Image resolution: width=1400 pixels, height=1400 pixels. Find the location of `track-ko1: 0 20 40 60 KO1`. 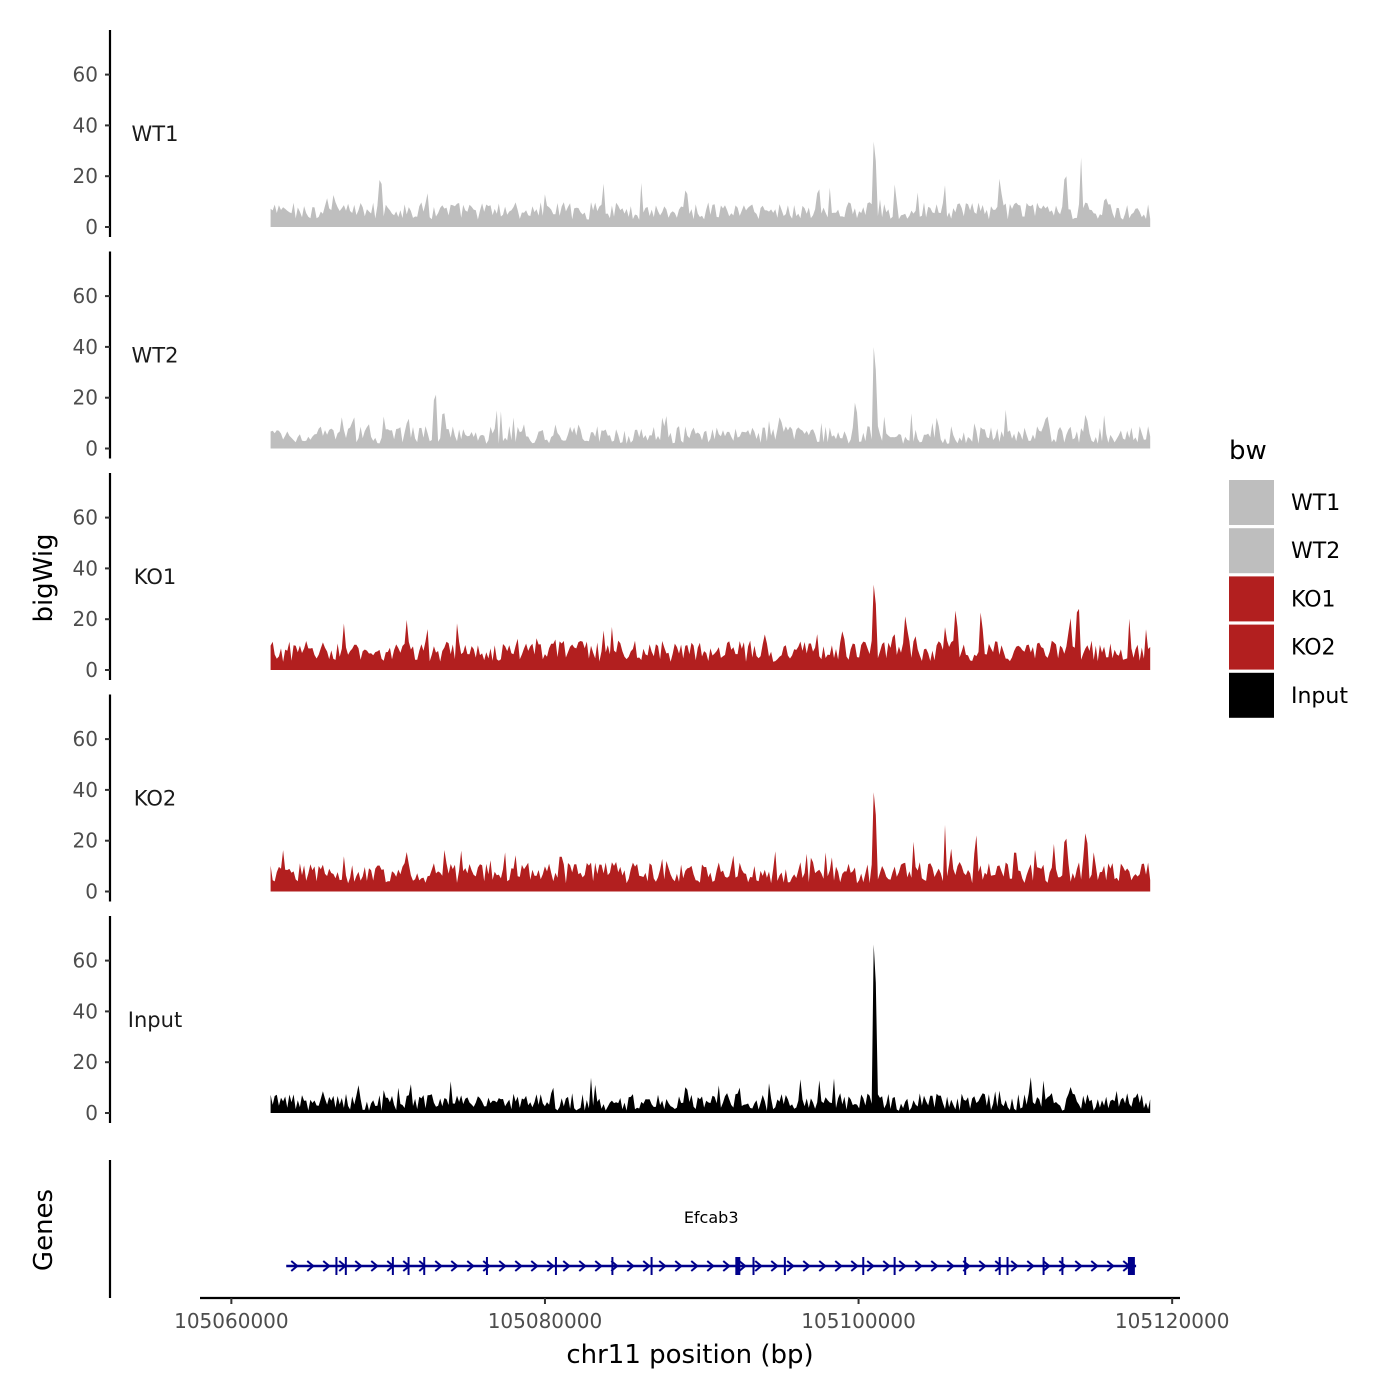

track-ko1: 0 20 40 60 KO1 is located at coordinates (612, 577).